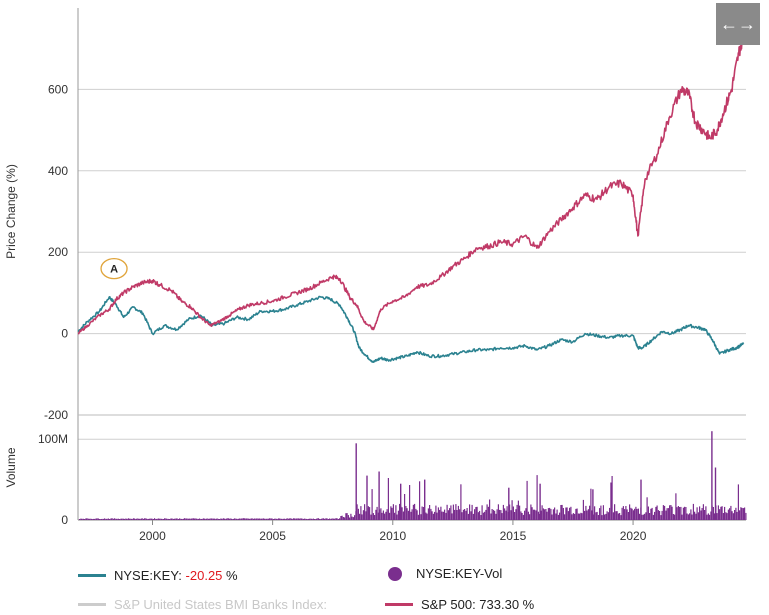  What do you see at coordinates (445, 573) in the screenshot?
I see `legend-item-vol: NYSE:KEY-Vol` at bounding box center [445, 573].